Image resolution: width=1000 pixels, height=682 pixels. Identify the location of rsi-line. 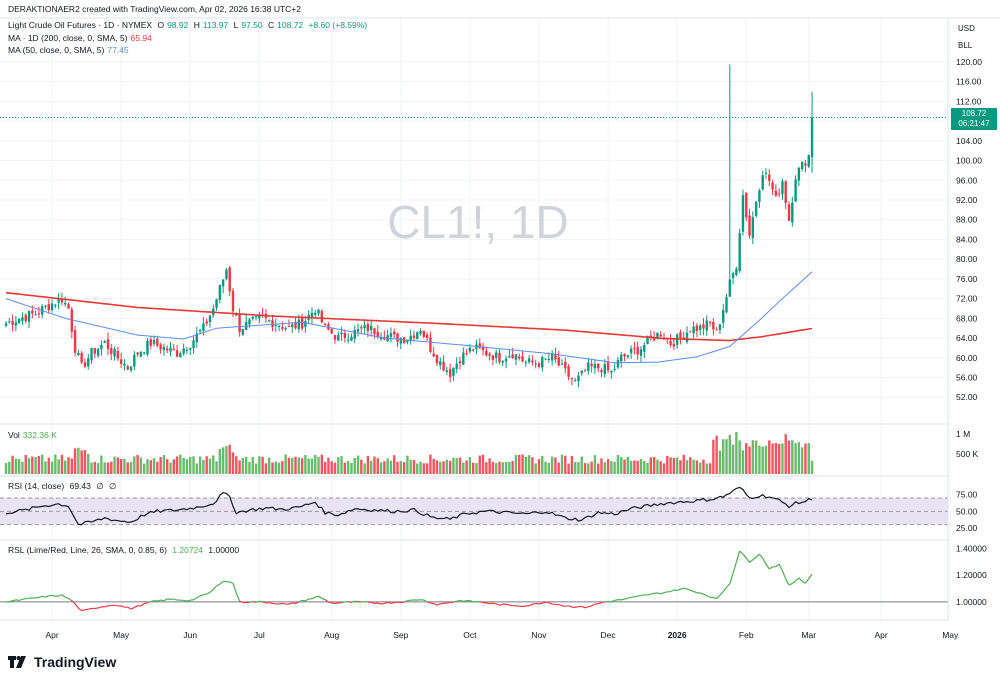
(409, 506).